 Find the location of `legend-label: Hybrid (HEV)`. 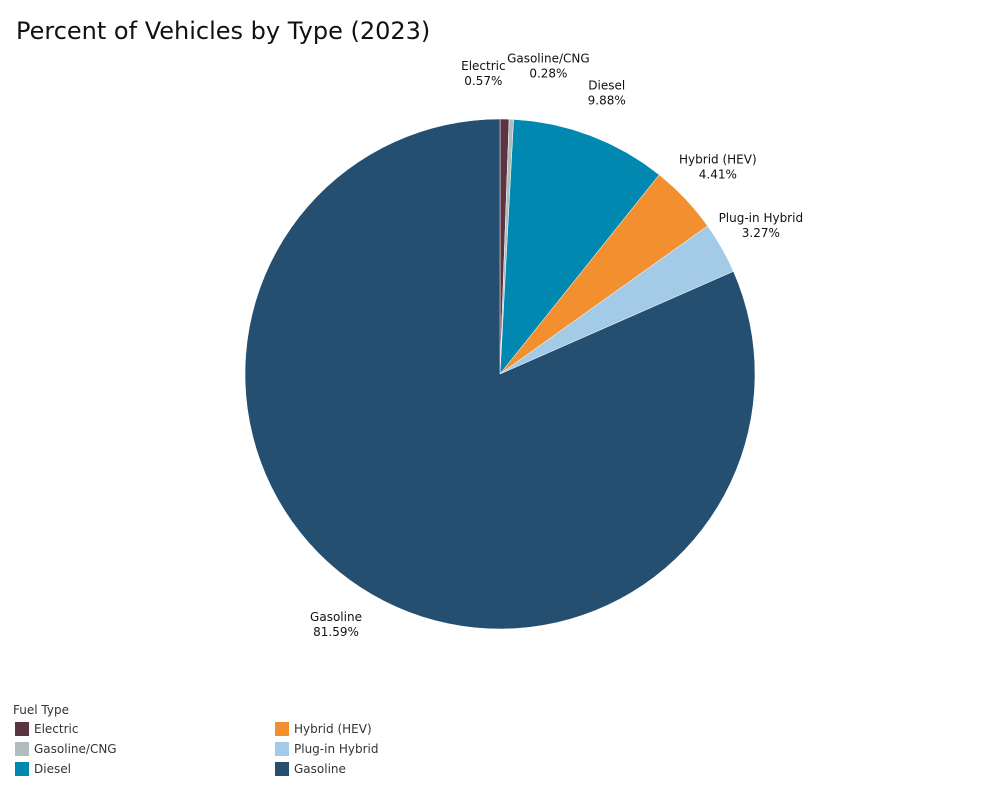

legend-label: Hybrid (HEV) is located at coordinates (333, 729).